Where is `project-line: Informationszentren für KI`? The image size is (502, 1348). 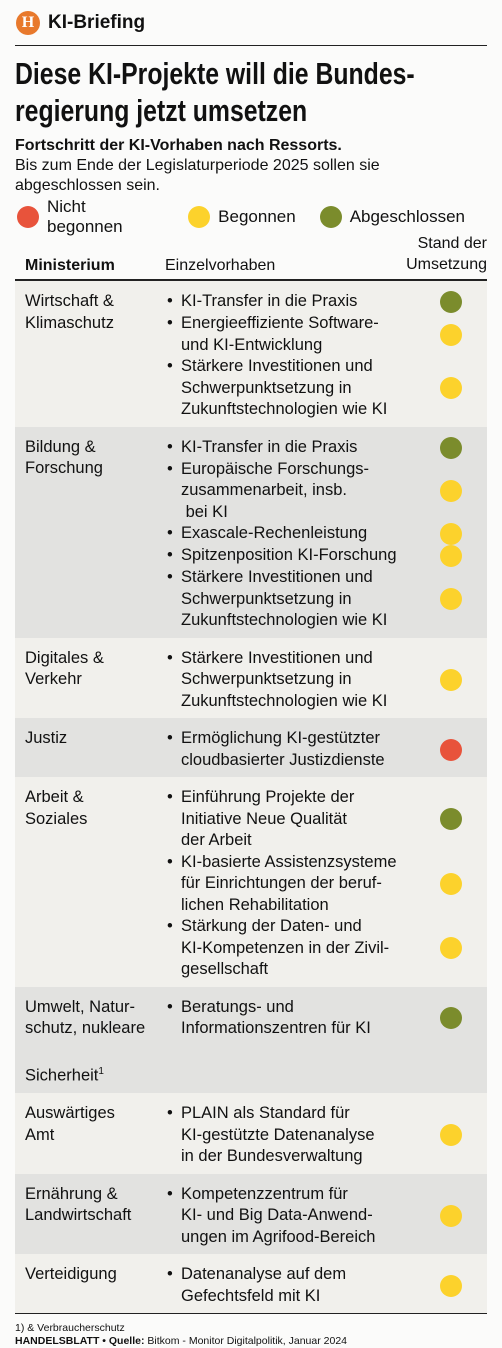
project-line: Informationszentren für KI is located at coordinates (276, 1028).